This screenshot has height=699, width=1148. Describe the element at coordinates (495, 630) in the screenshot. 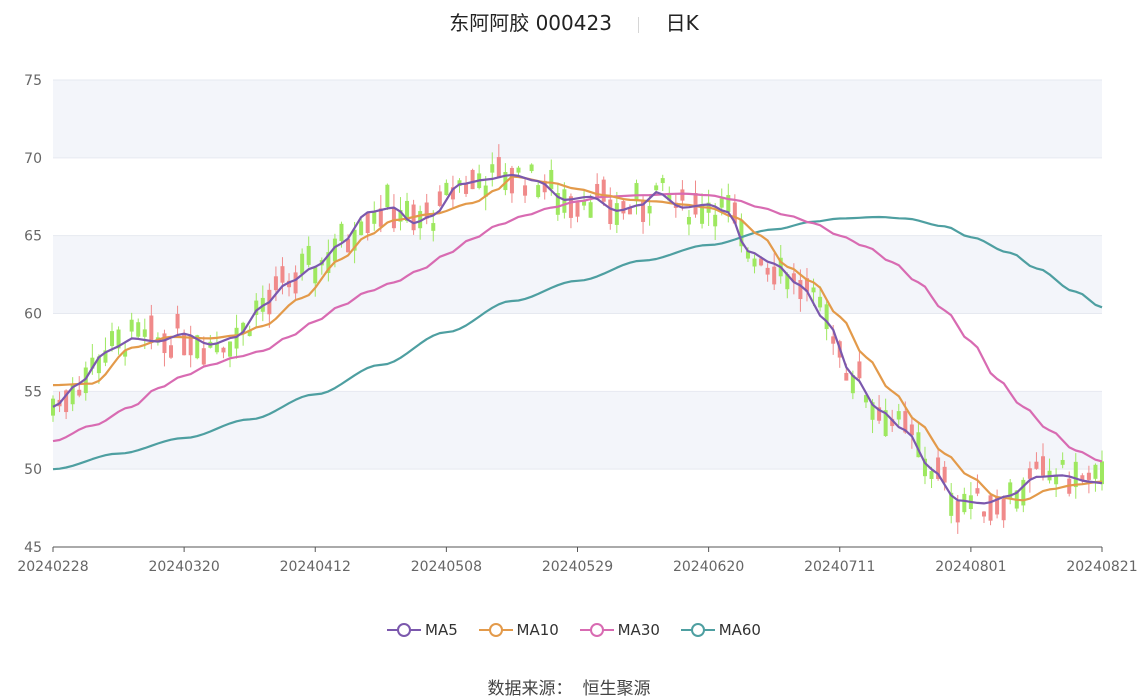

I see `legend-marker-icon` at that location.